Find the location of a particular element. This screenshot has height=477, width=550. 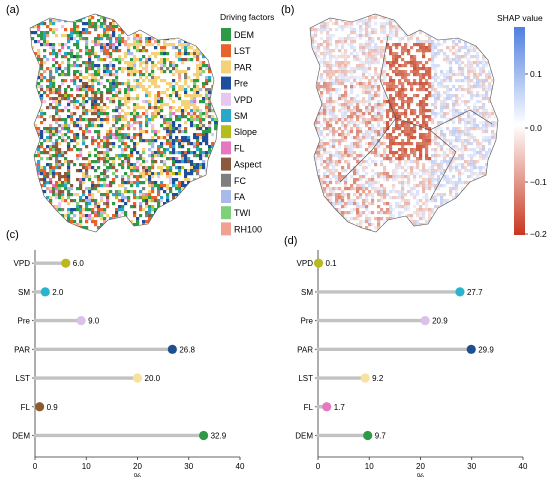

panel-label-d: (d) is located at coordinates (290, 241).